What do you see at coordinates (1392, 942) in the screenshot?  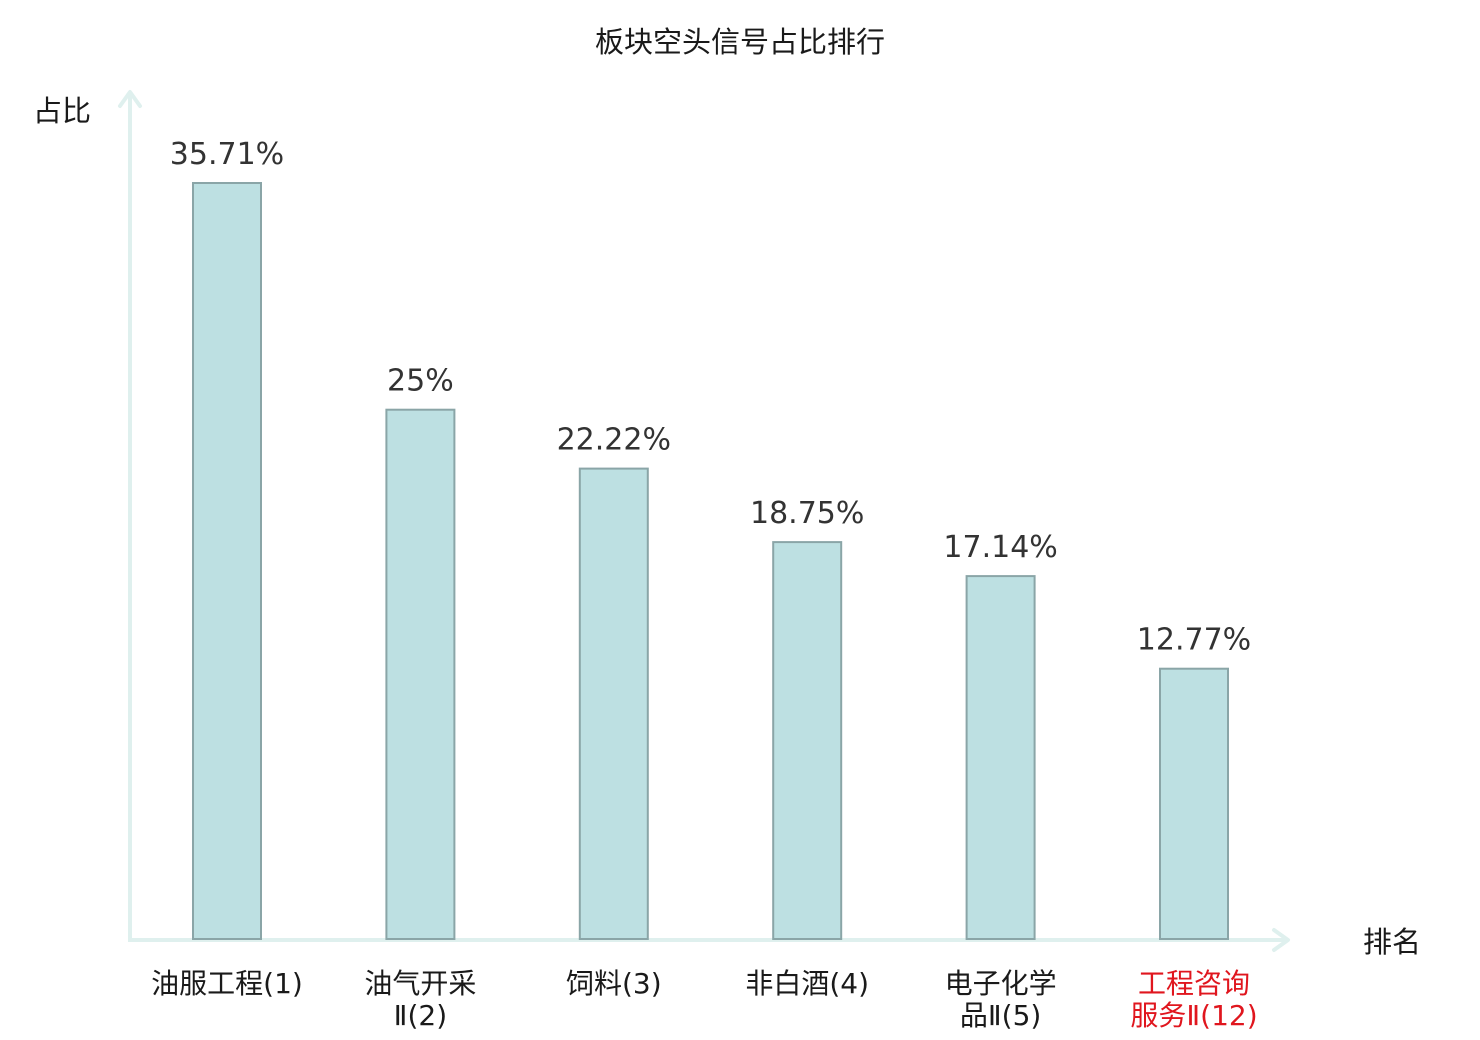 I see `x-axis-label: 排名` at bounding box center [1392, 942].